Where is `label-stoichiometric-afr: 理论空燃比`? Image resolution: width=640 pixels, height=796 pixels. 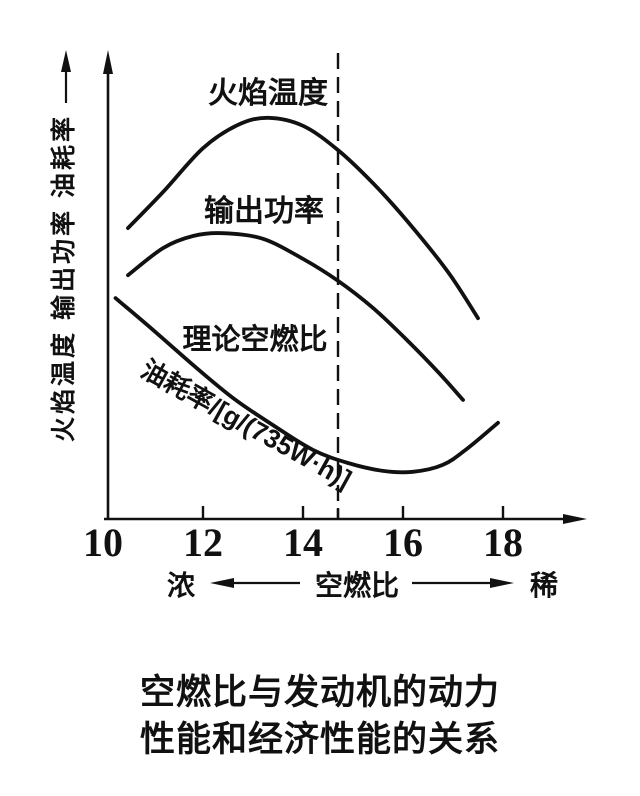
label-stoichiometric-afr: 理论空燃比 is located at coordinates (254, 339).